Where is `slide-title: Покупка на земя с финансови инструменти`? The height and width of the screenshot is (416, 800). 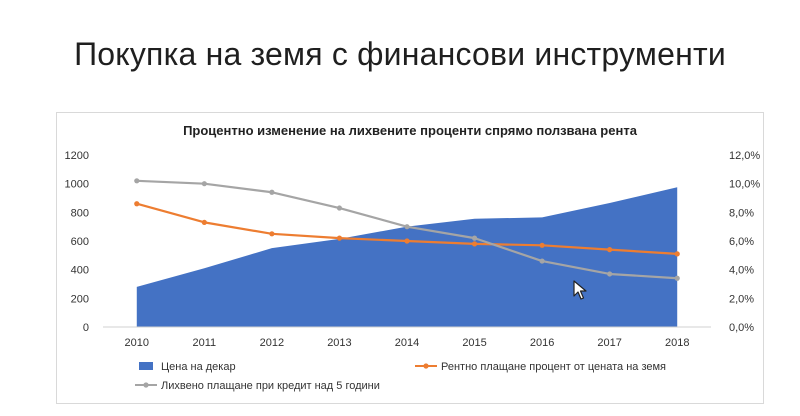 slide-title: Покупка на земя с финансови инструменти is located at coordinates (400, 54).